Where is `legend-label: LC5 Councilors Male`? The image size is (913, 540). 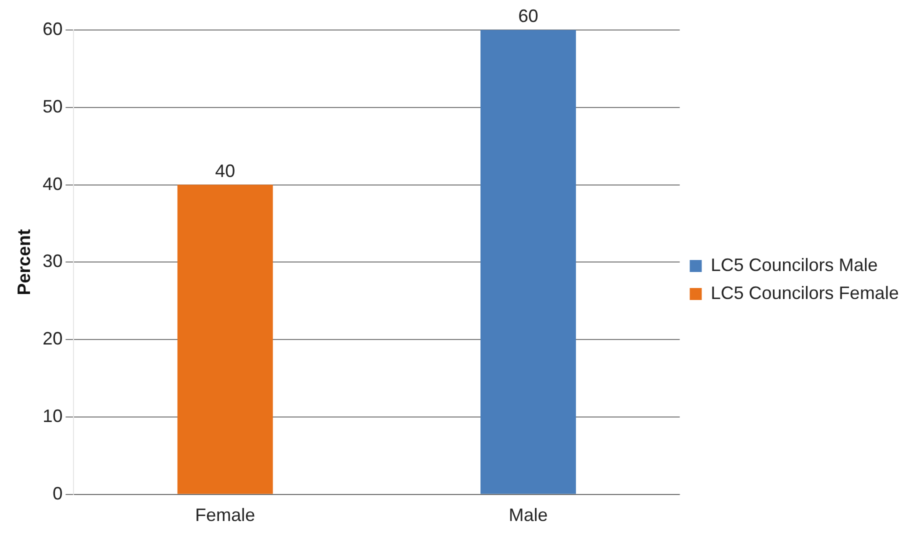 legend-label: LC5 Councilors Male is located at coordinates (794, 264).